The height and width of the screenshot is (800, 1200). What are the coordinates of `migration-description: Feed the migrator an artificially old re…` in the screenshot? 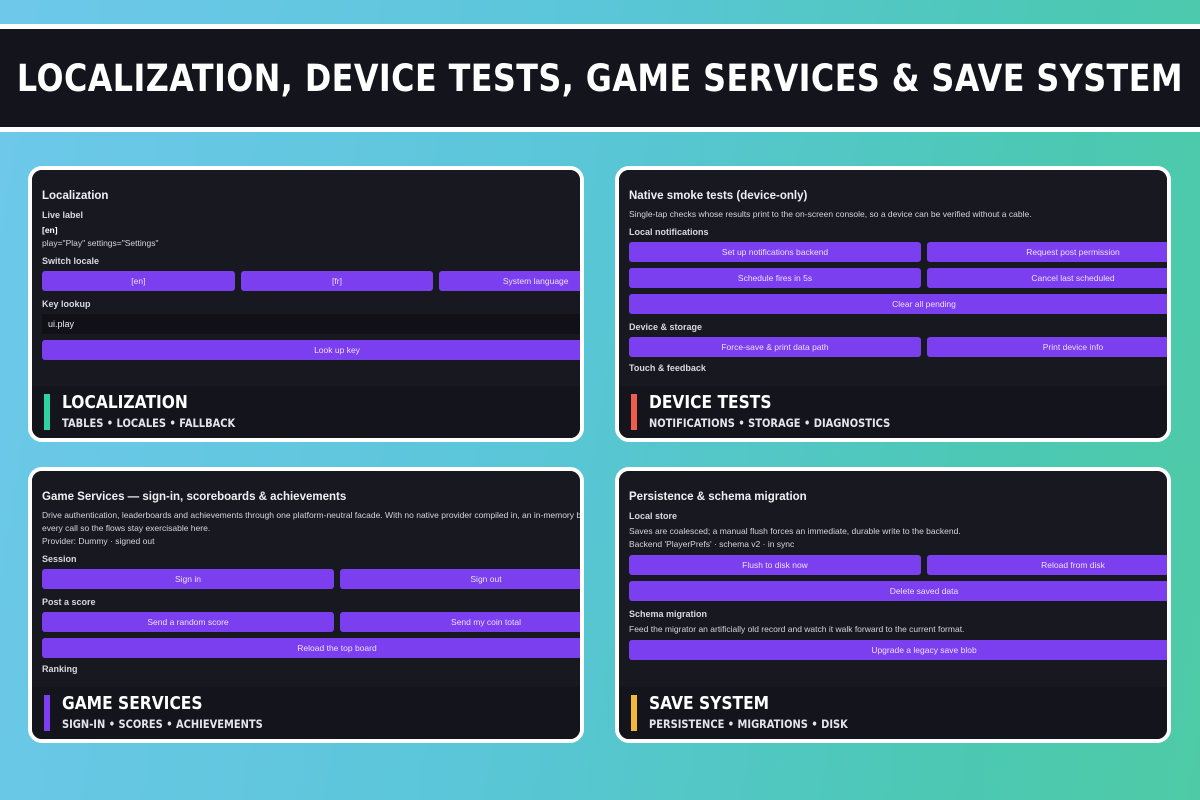 It's located at (797, 629).